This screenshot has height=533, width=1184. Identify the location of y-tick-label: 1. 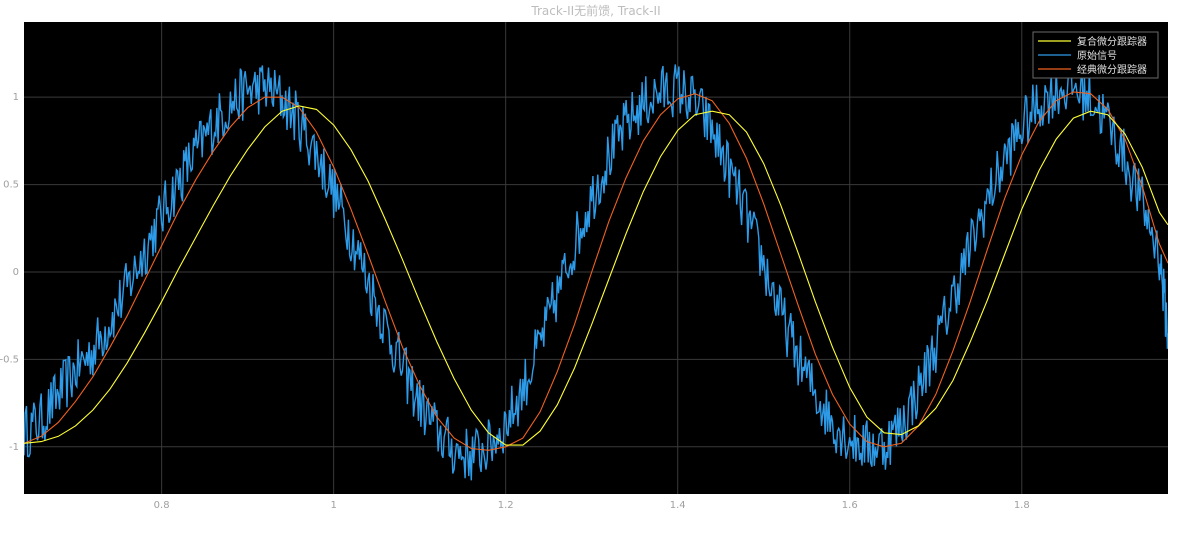
(16, 97).